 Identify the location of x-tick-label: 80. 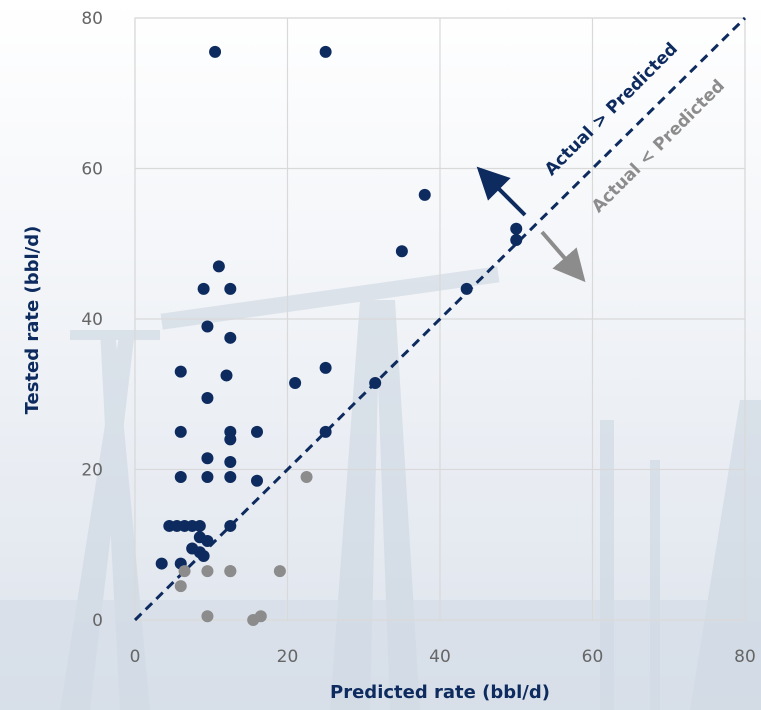
(745, 657).